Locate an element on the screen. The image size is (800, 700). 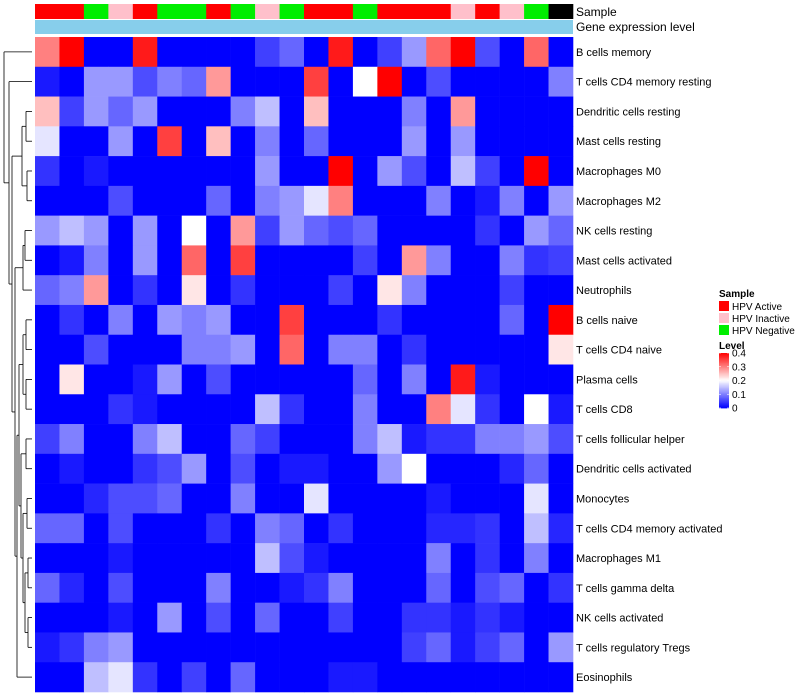
row-label: Dendritic cells resting is located at coordinates (628, 112).